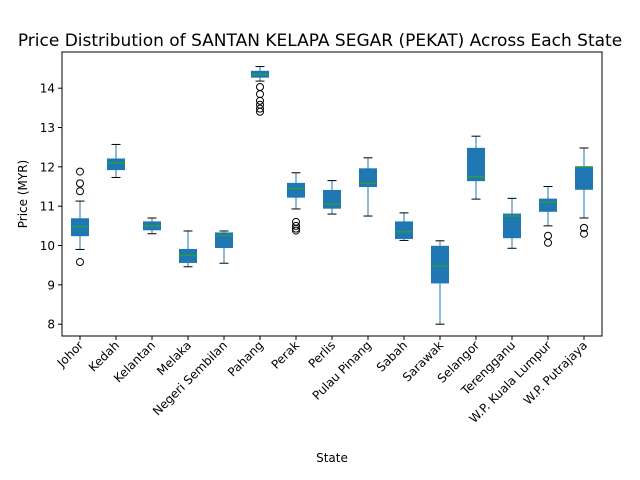 The image size is (640, 480). I want to click on x-tick-label: Johor, so click(70, 354).